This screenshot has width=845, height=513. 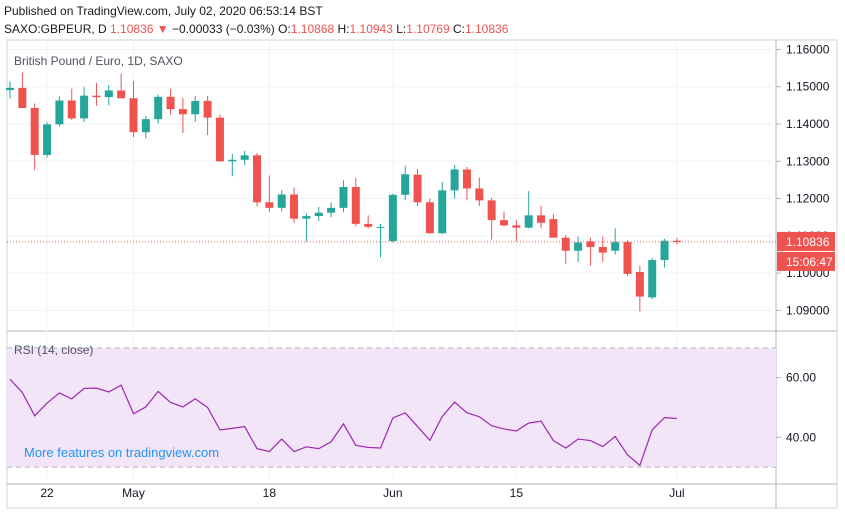 What do you see at coordinates (808, 310) in the screenshot?
I see `price-tick-label: 1.09000` at bounding box center [808, 310].